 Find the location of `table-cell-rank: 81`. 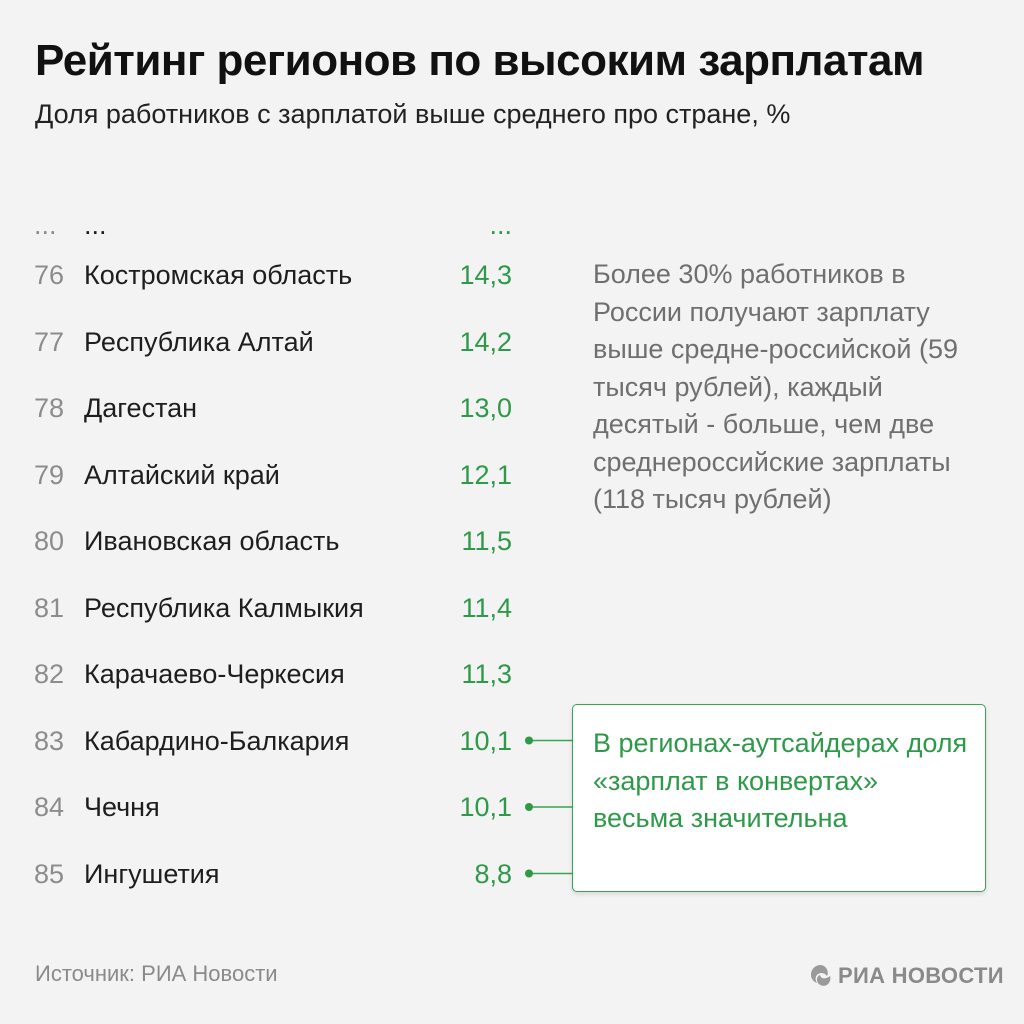

table-cell-rank: 81 is located at coordinates (49, 607).